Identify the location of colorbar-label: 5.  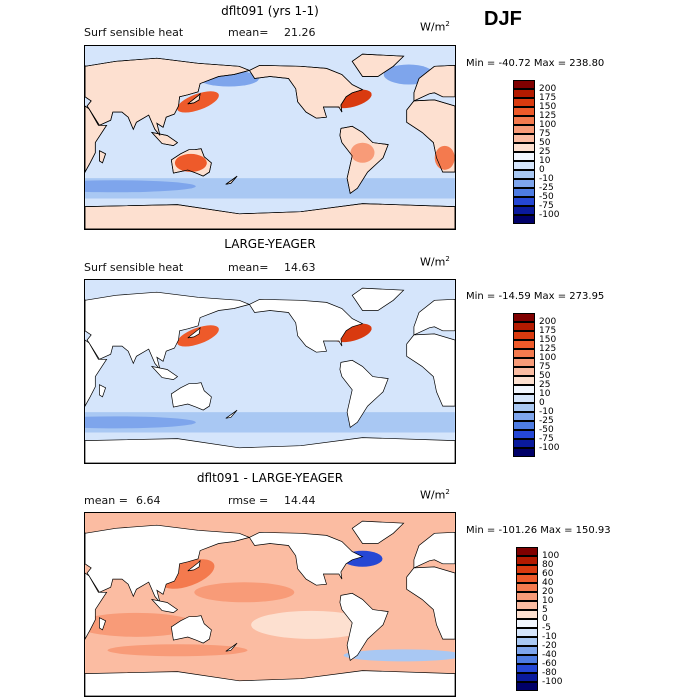
(545, 610).